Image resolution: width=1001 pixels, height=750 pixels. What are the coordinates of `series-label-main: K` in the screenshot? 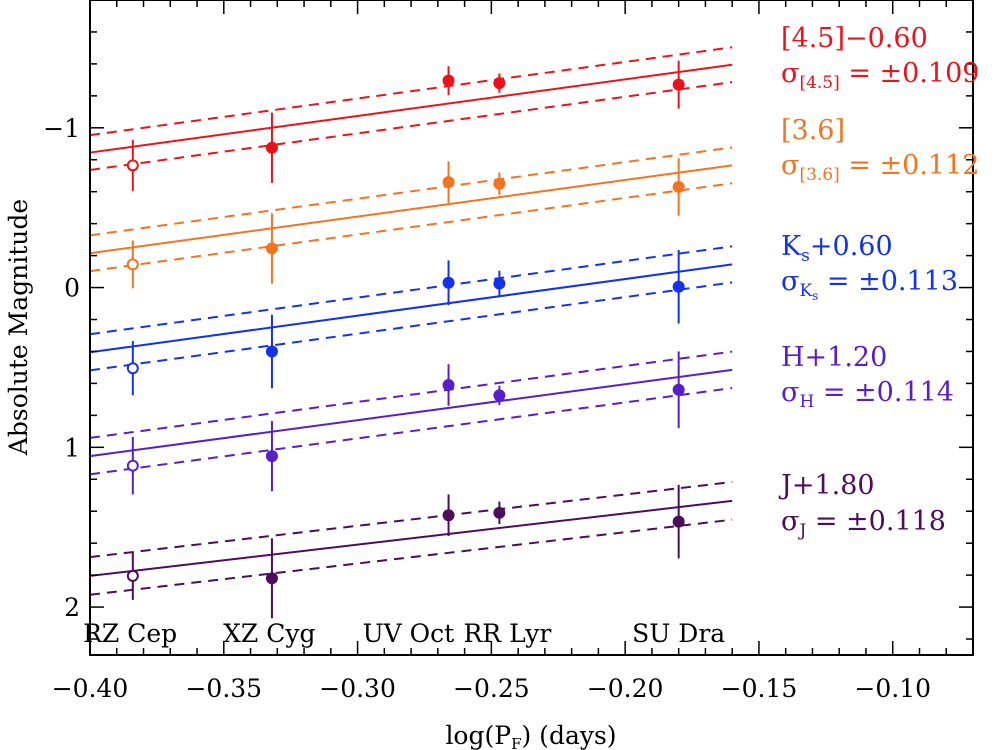 It's located at (791, 246).